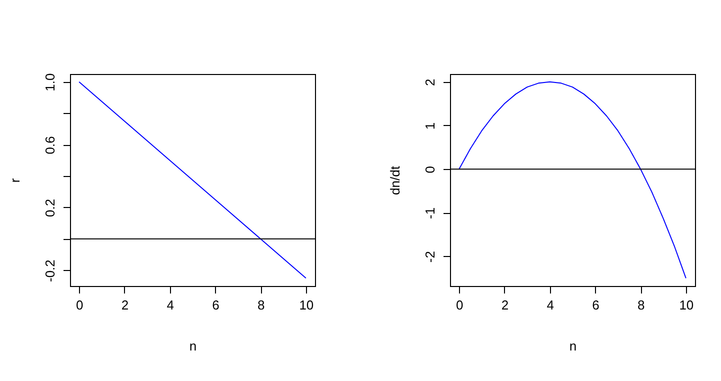 Image resolution: width=721 pixels, height=381 pixels. What do you see at coordinates (430, 213) in the screenshot?
I see `y-tick-label: -1` at bounding box center [430, 213].